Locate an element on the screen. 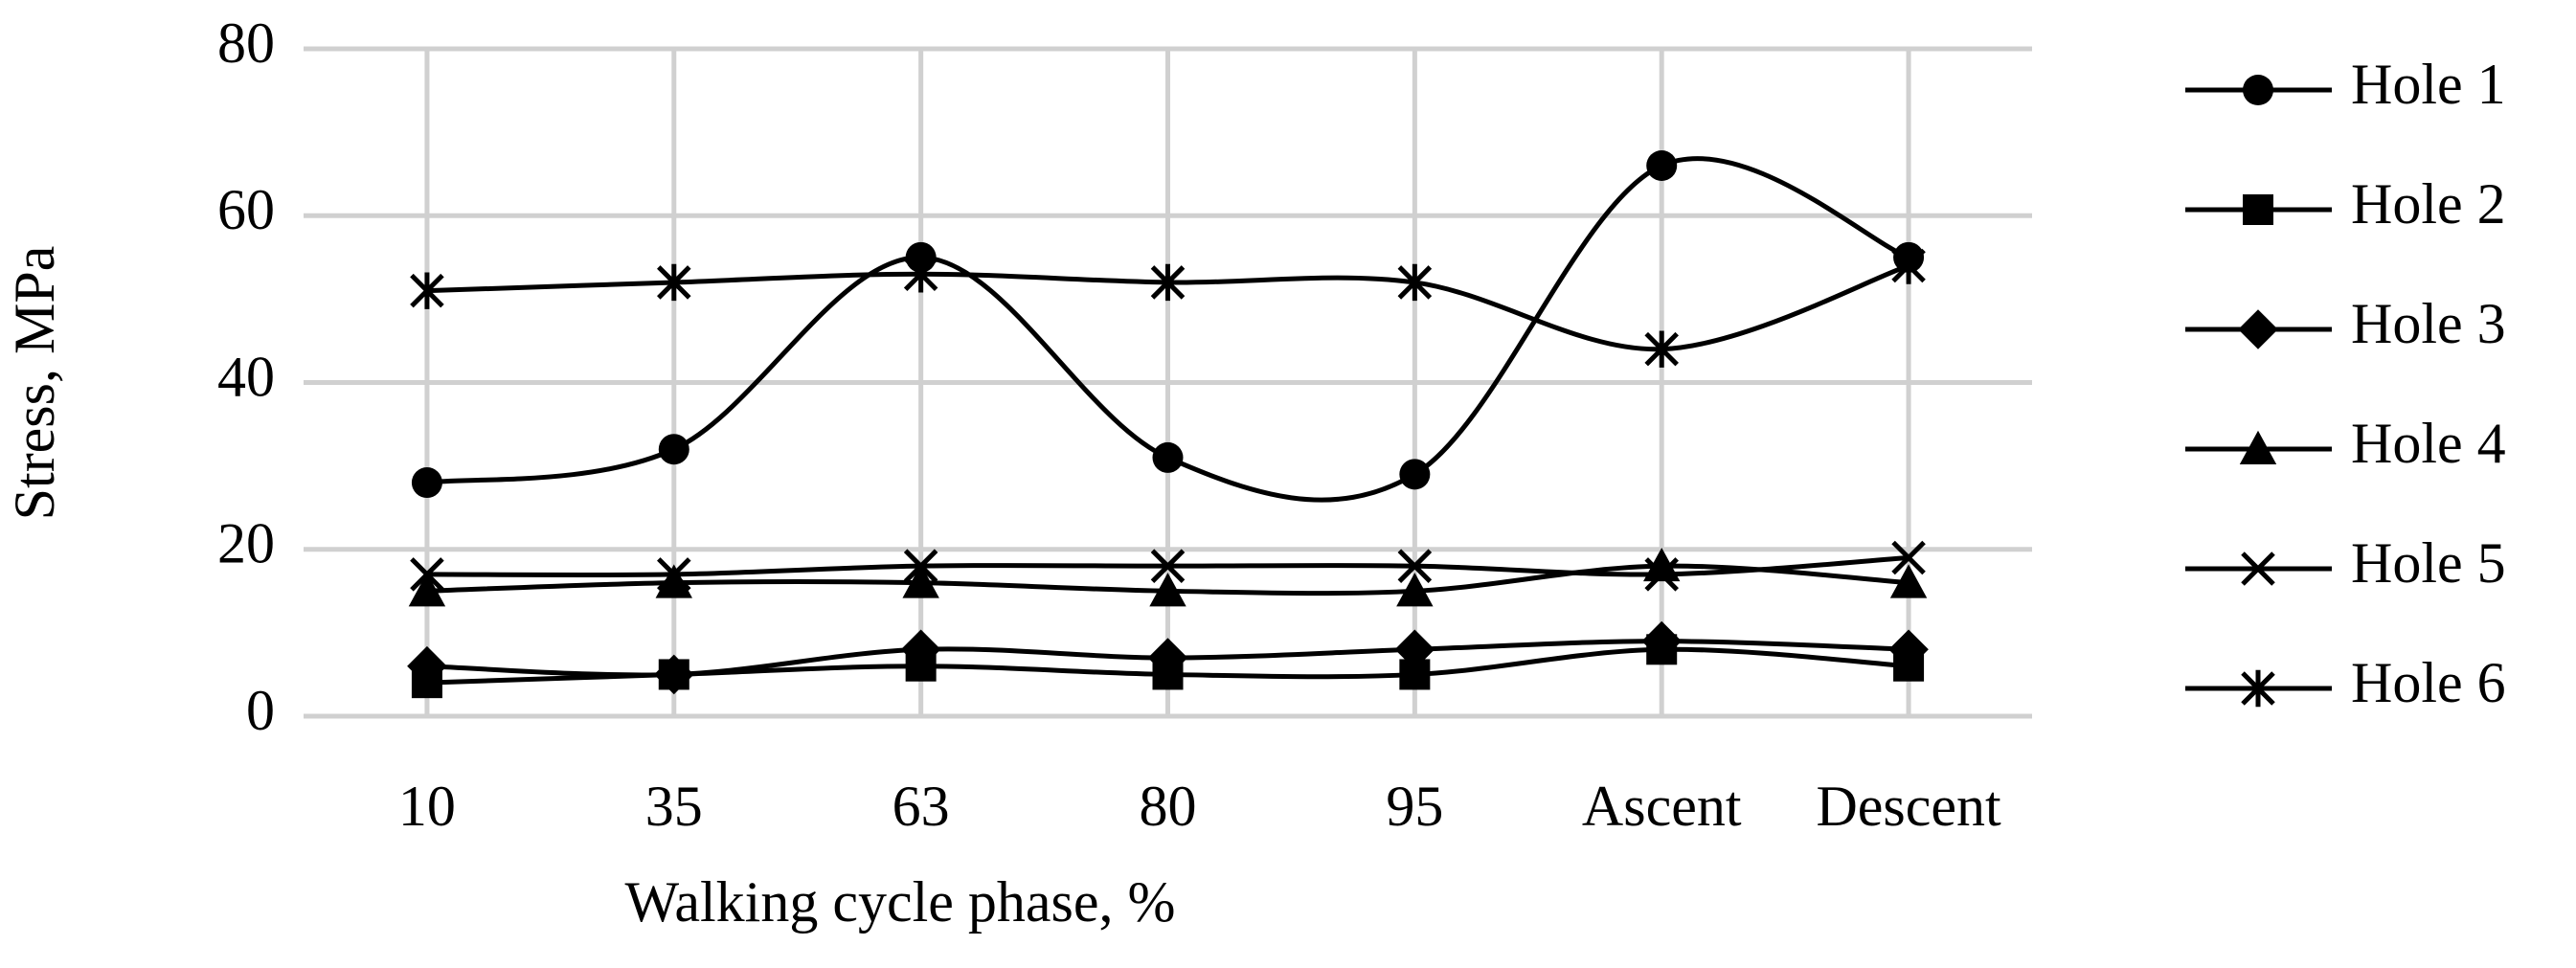 This screenshot has height=968, width=2576. x-tick-label: Descent is located at coordinates (1908, 806).